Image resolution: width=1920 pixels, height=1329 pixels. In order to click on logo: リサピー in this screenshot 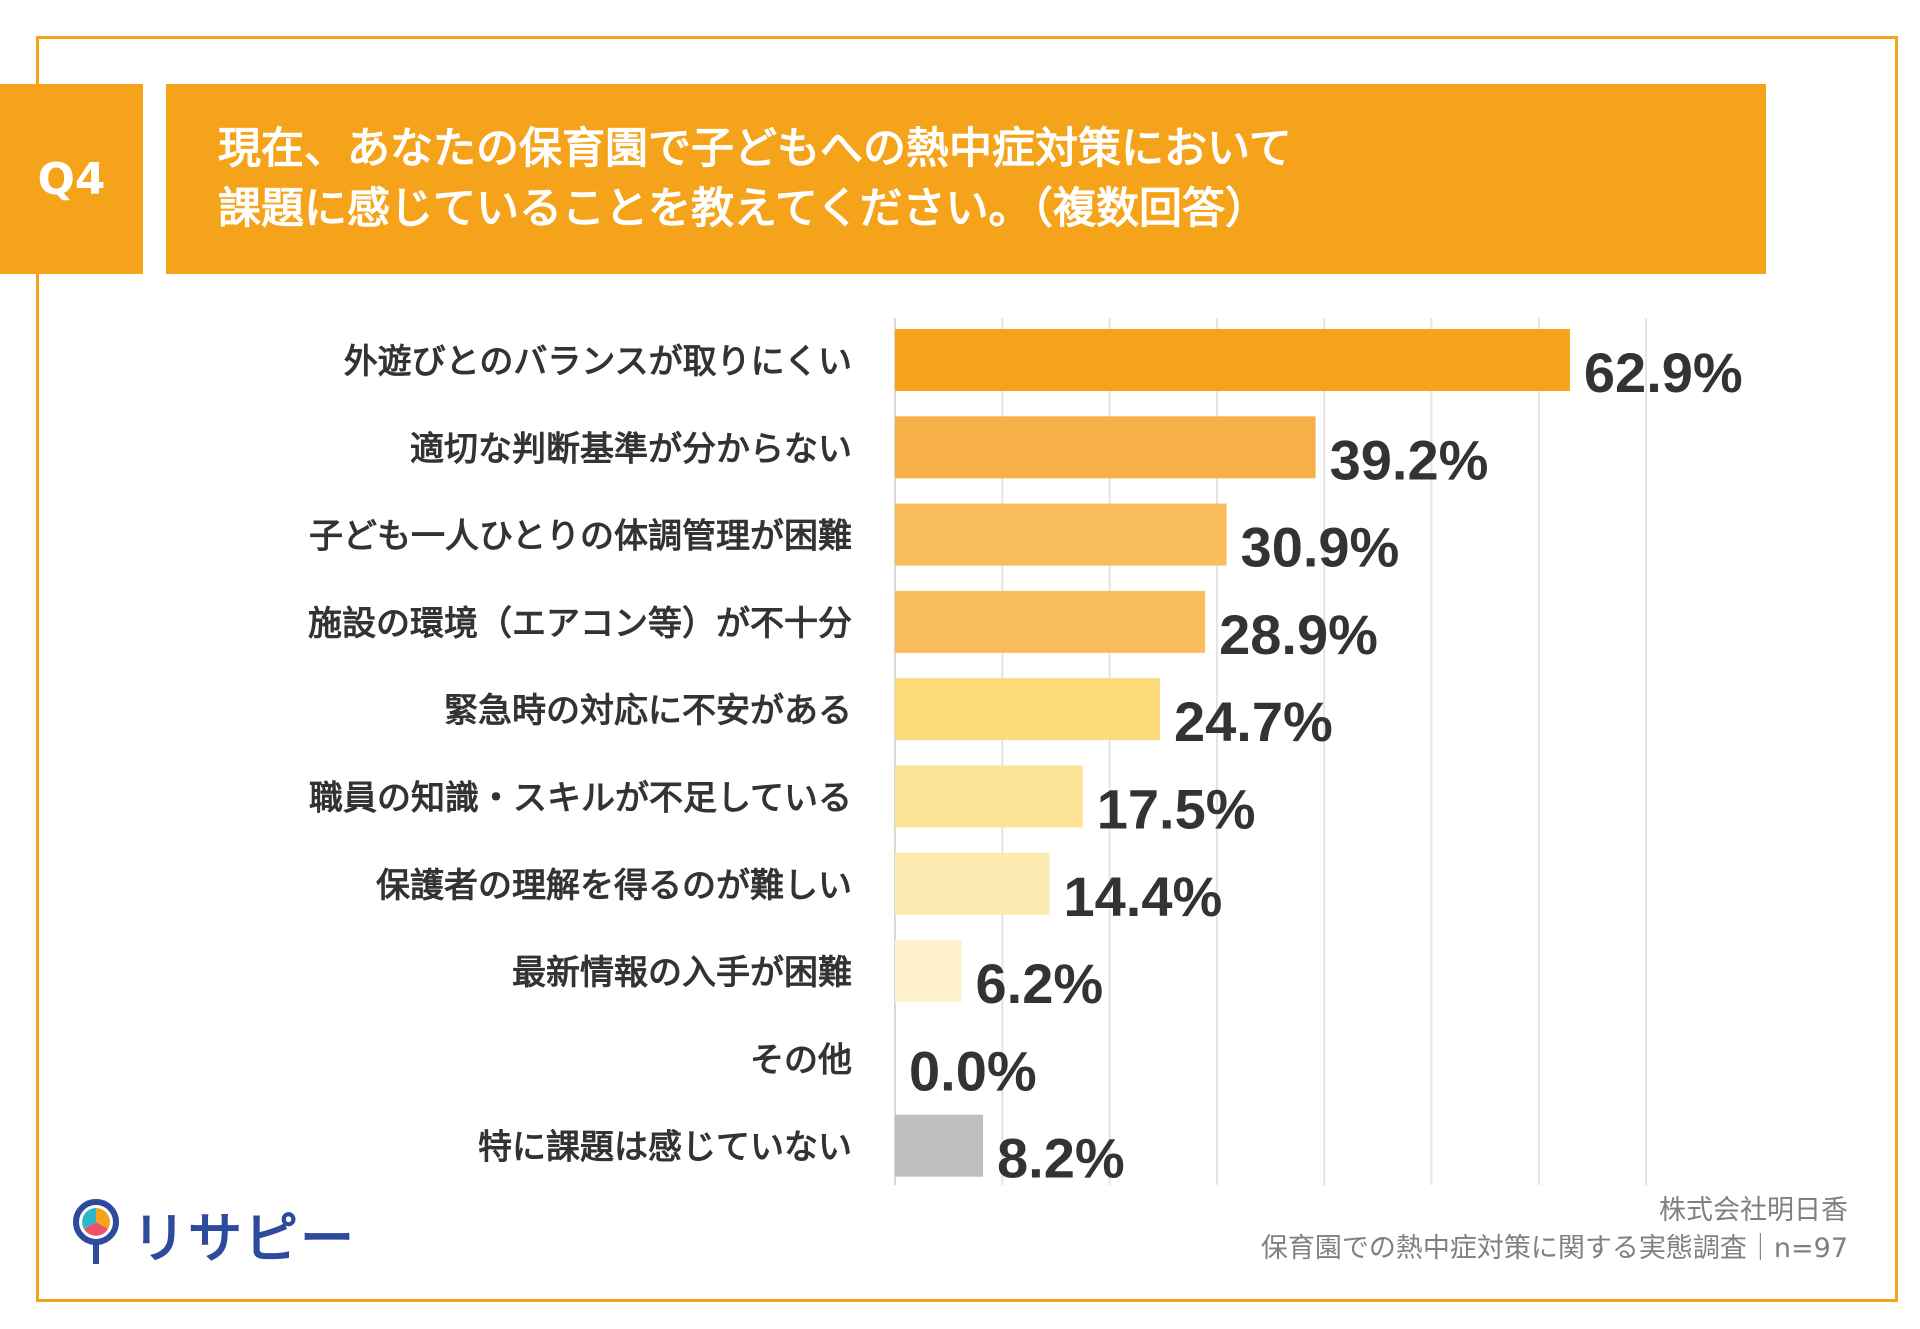, I will do `click(213, 1234)`.